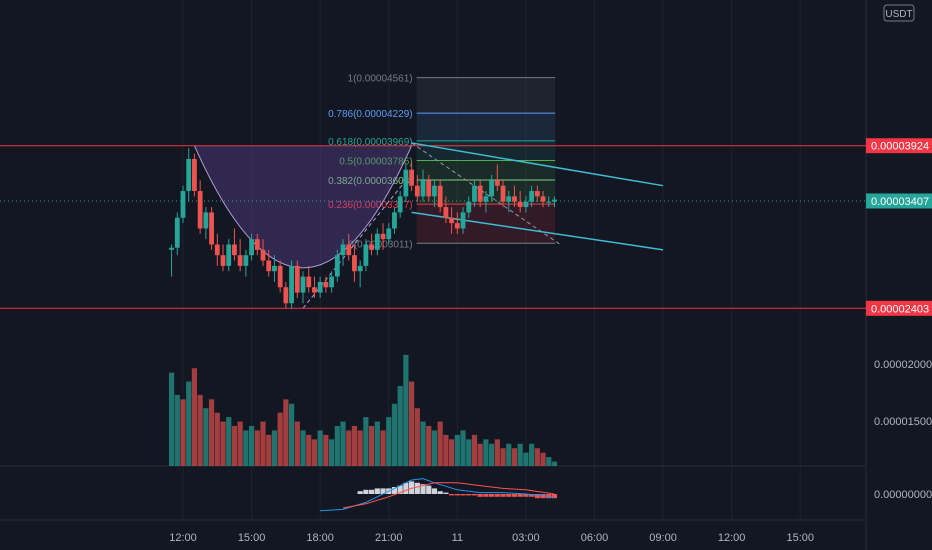 The height and width of the screenshot is (550, 932). I want to click on fib-level-label: 0.382(0.00003603), so click(370, 181).